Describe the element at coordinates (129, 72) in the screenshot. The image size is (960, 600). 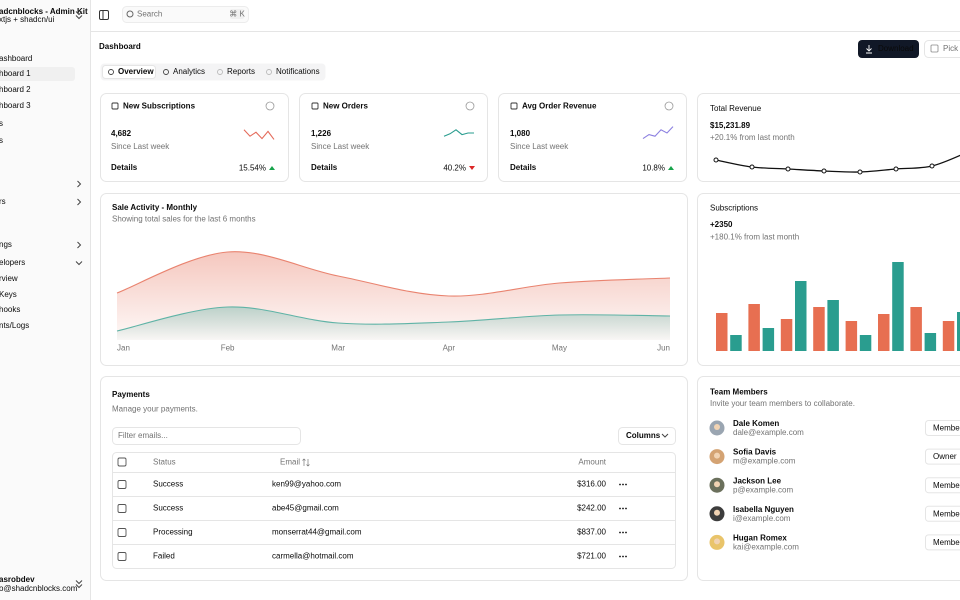
I see `active-tab` at that location.